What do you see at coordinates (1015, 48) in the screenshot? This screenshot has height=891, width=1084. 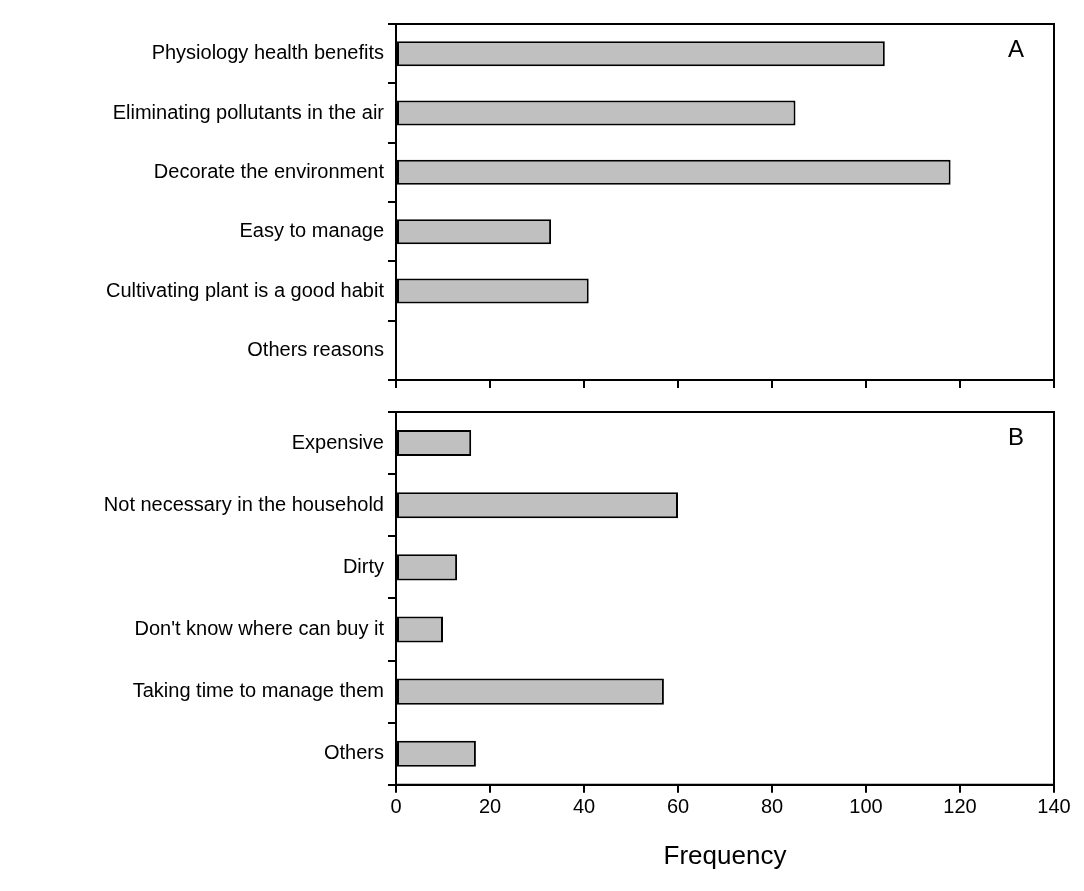 I see `annotation: A` at bounding box center [1015, 48].